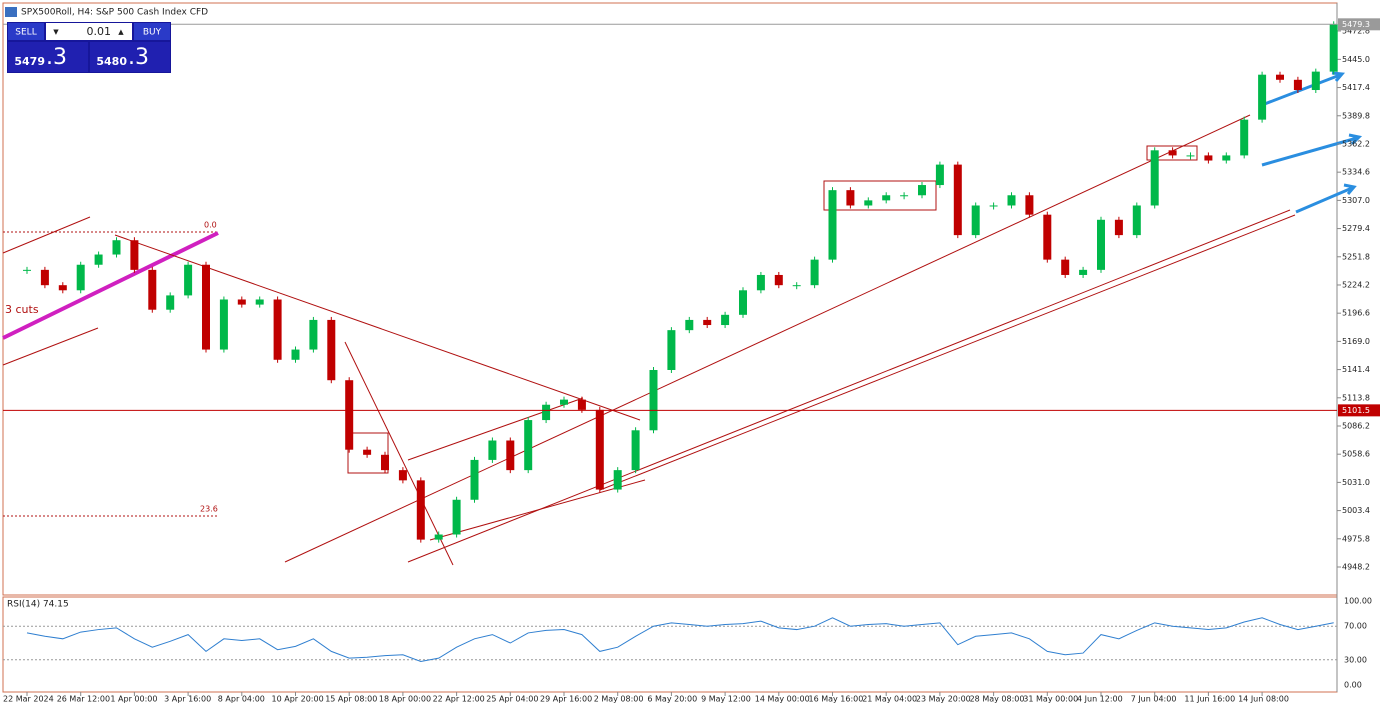  I want to click on x-tick-label: 3 Apr 16:00, so click(187, 699).